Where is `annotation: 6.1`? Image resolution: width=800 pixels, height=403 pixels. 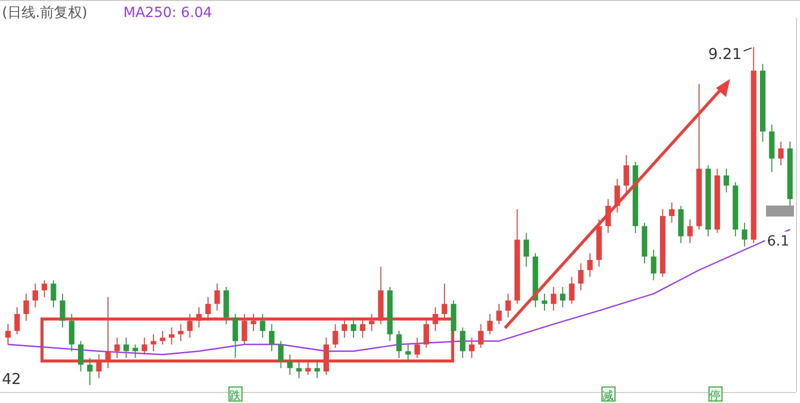 annotation: 6.1 is located at coordinates (778, 242).